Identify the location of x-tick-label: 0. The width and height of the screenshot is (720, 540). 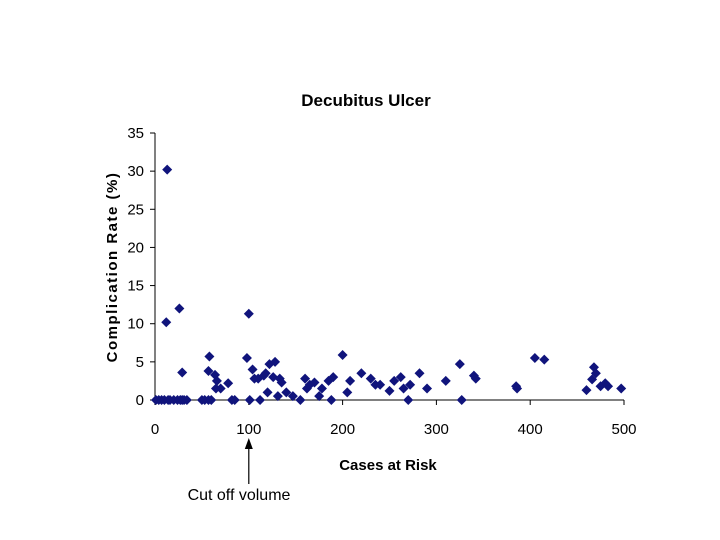
(155, 429).